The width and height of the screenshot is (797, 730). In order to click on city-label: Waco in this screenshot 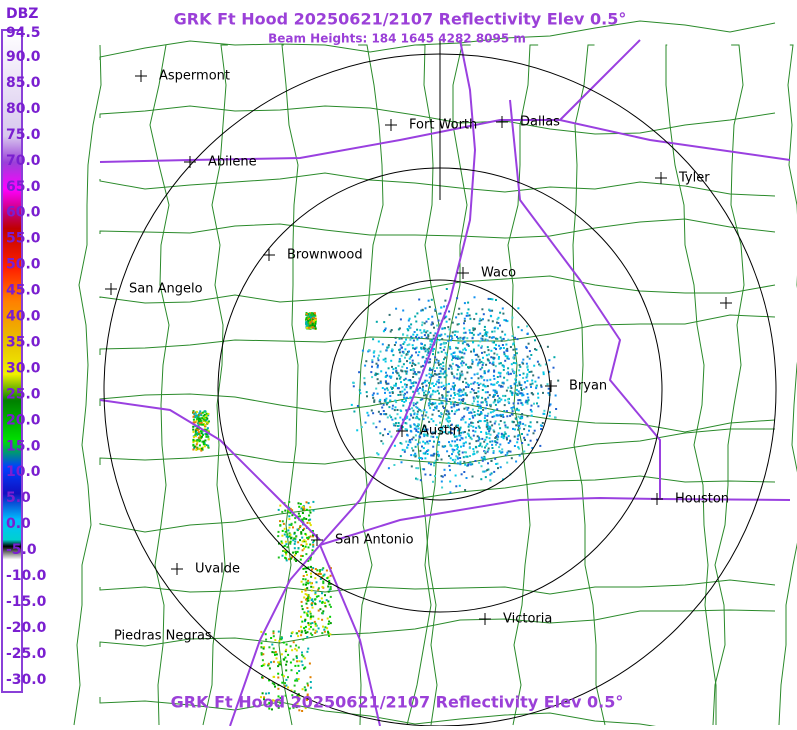, I will do `click(498, 273)`.